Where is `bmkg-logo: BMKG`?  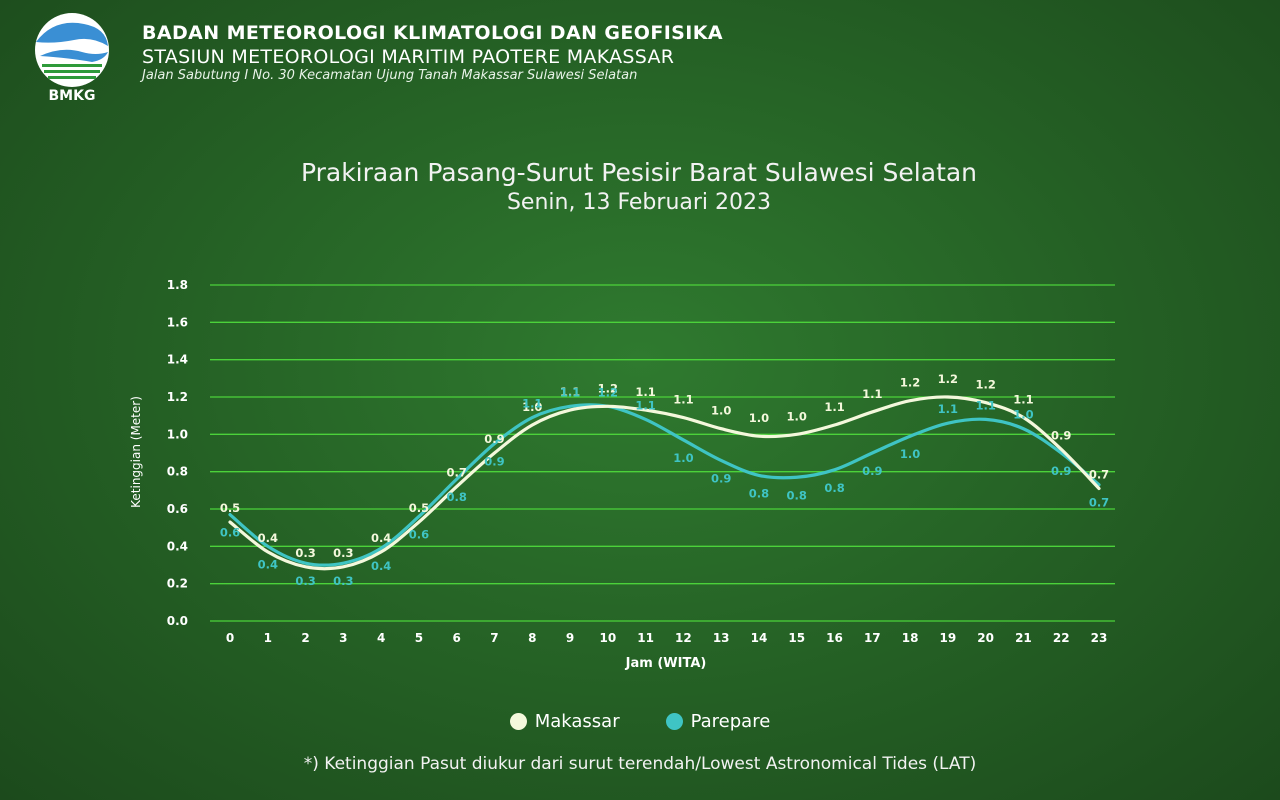 bmkg-logo: BMKG is located at coordinates (72, 58).